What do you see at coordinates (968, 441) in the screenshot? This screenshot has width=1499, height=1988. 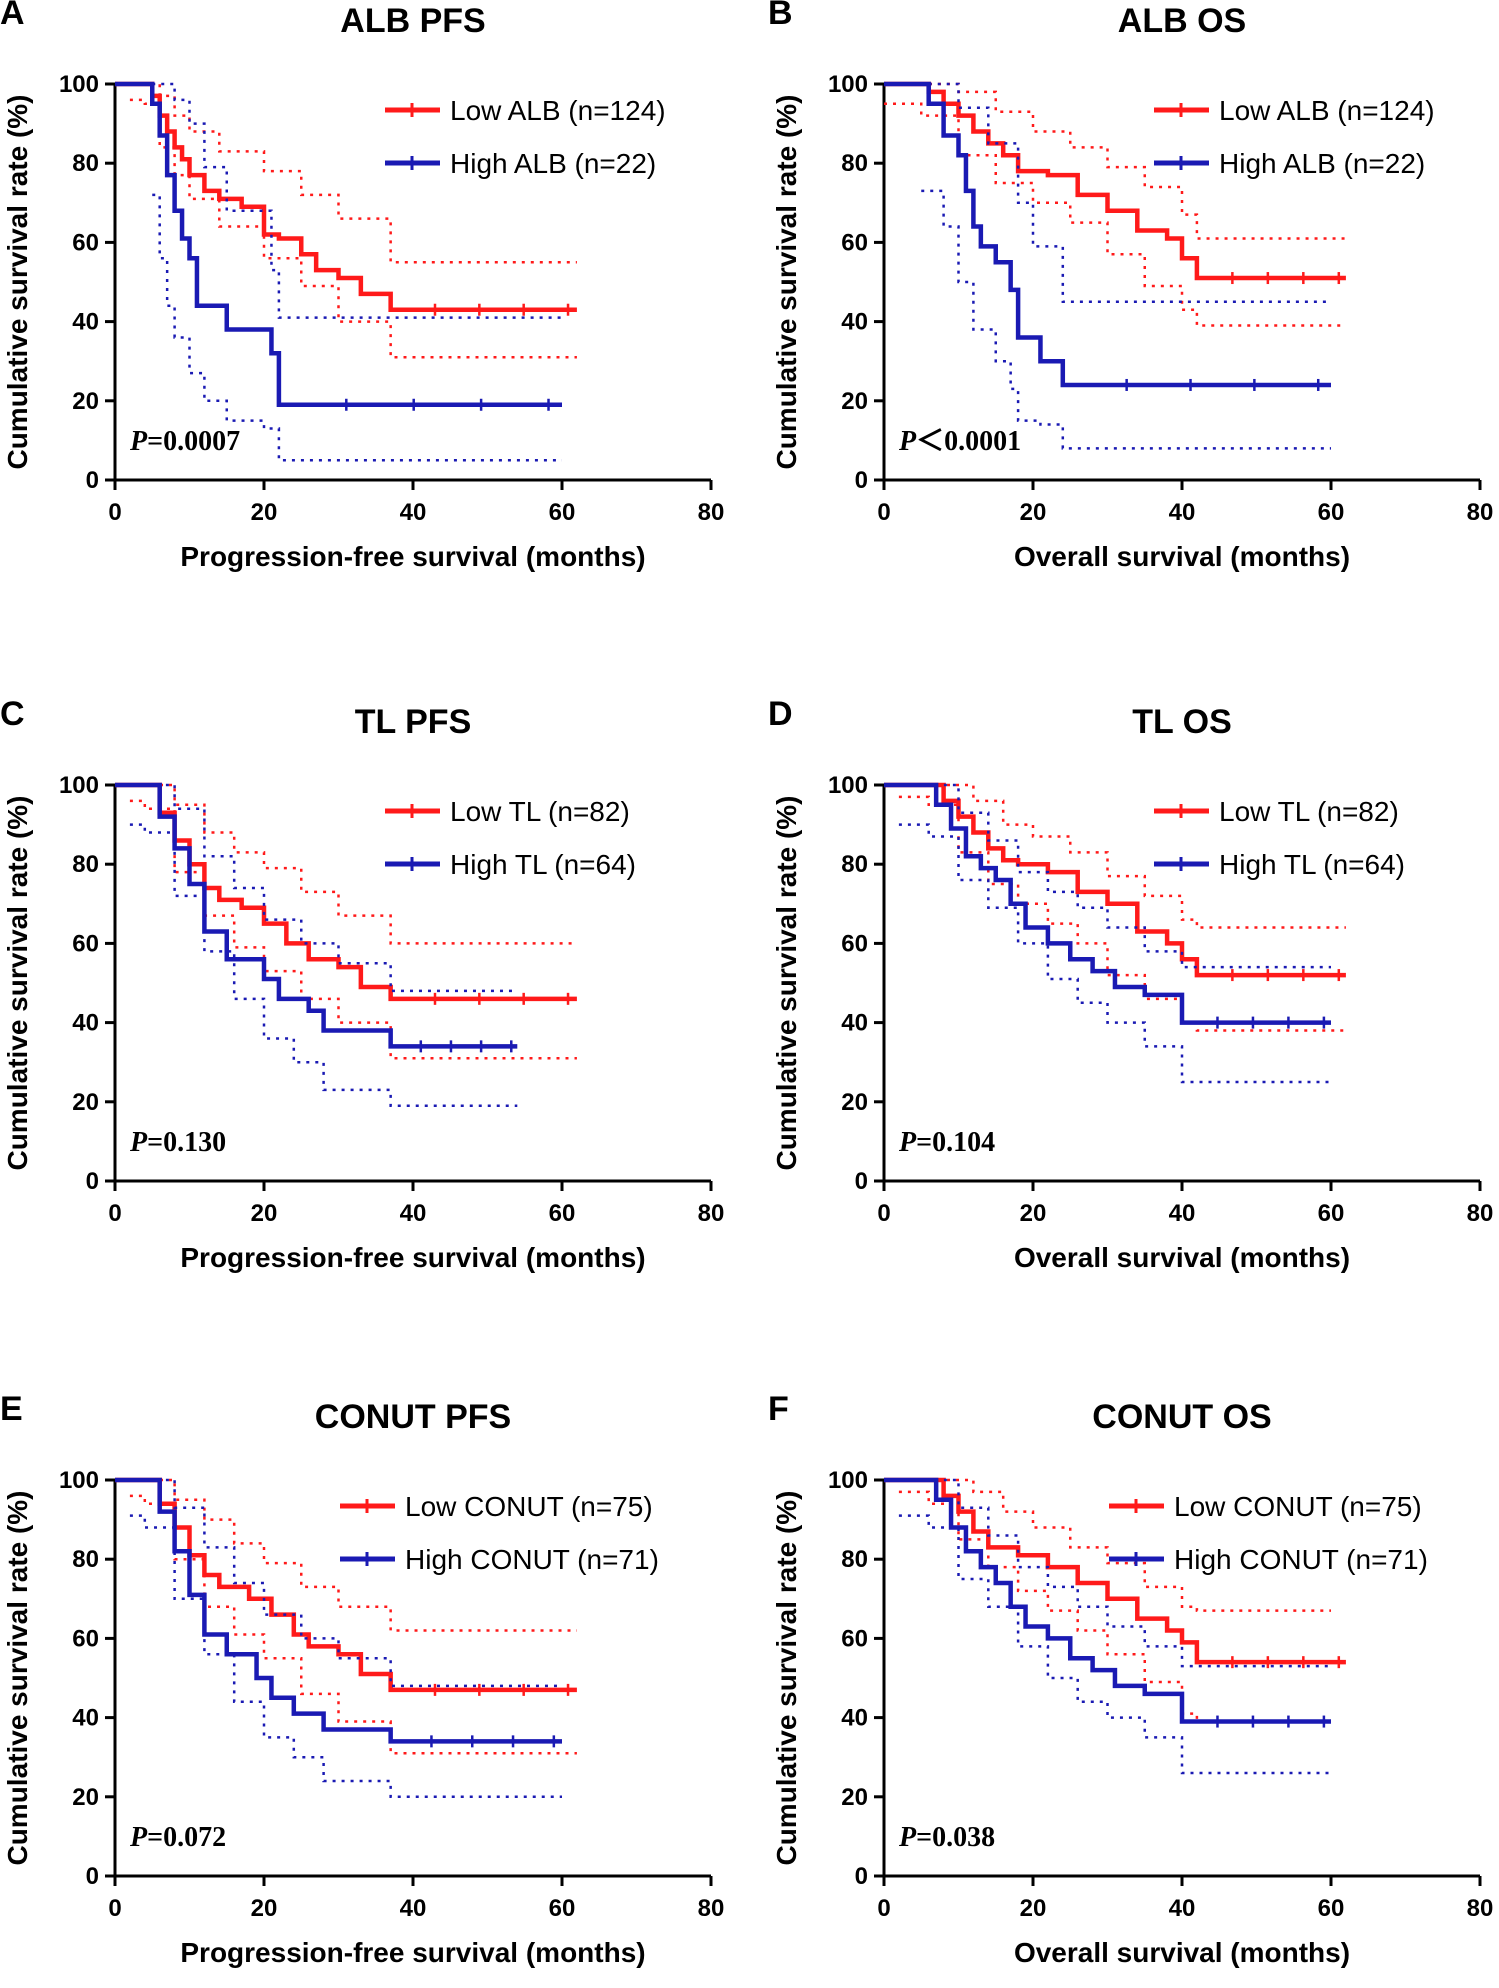 I see `p-value-text: ＜0.0001` at bounding box center [968, 441].